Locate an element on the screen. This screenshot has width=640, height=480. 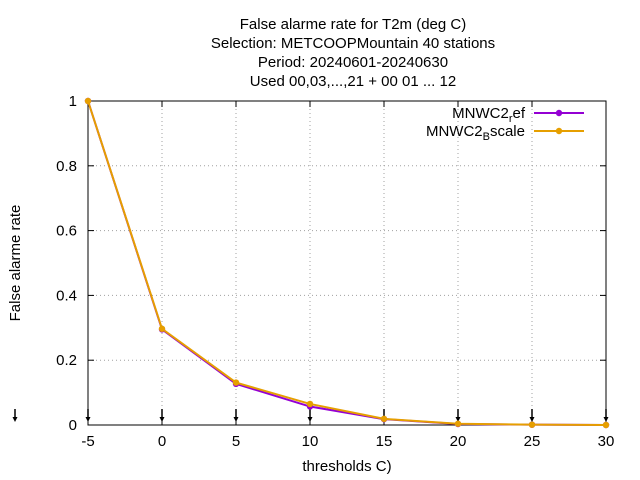
legend-label-sub: r is located at coordinates (511, 119).